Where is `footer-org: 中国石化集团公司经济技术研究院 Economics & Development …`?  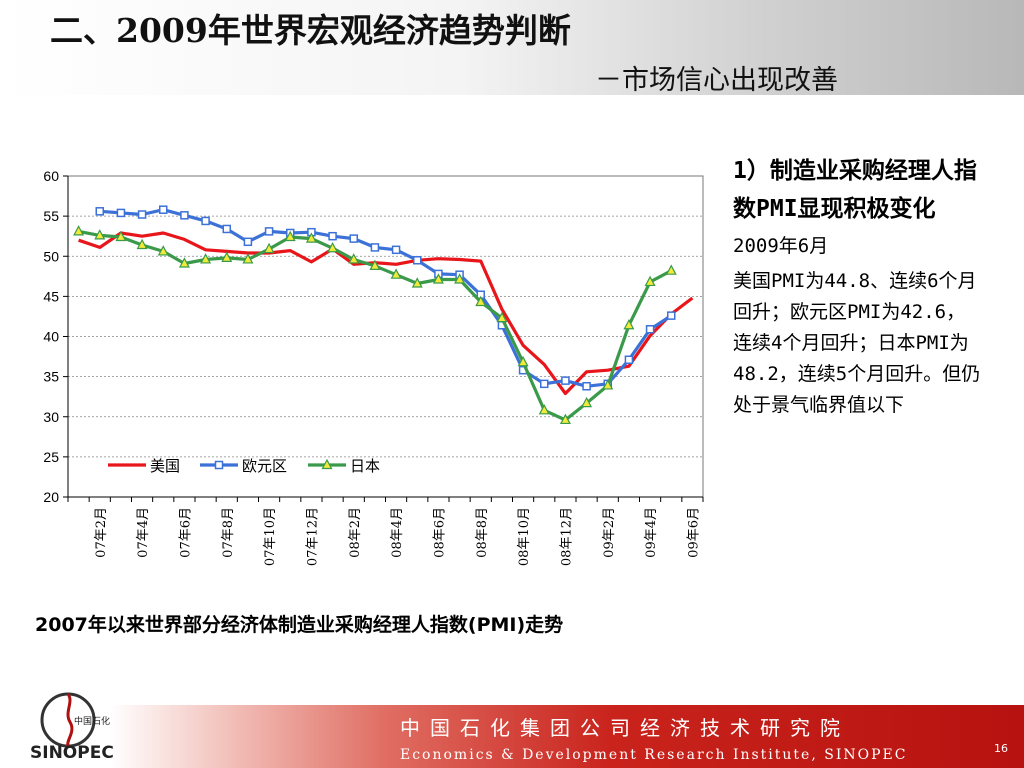 footer-org: 中国石化集团公司经济技术研究院 Economics & Development … is located at coordinates (680, 737).